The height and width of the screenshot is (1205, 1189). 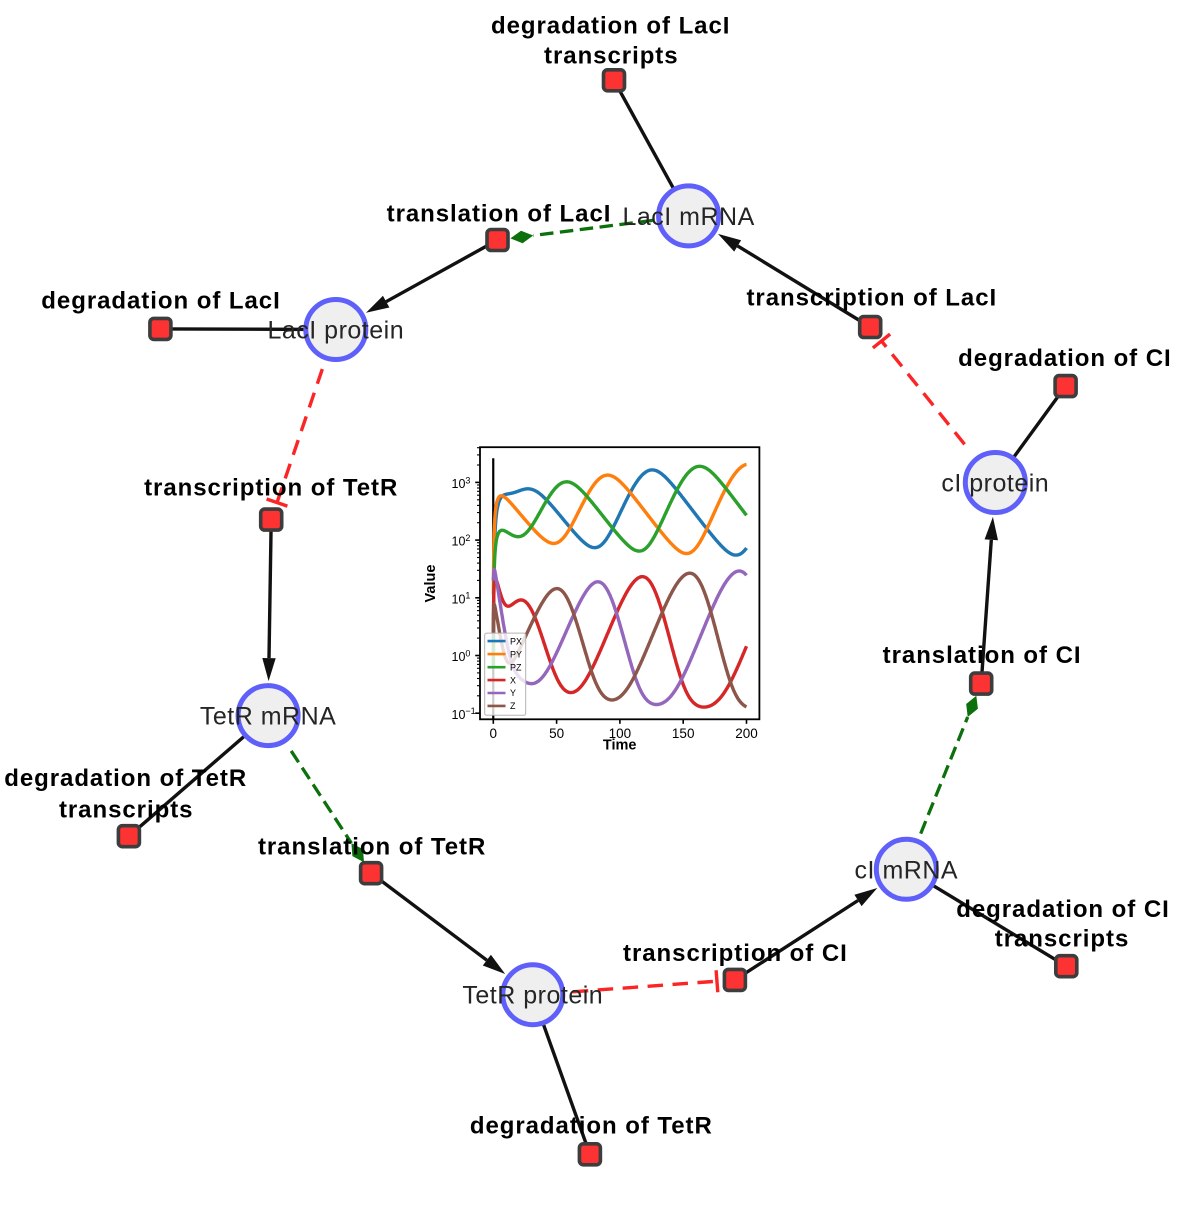 I want to click on svg-text: cI protein, so click(x=995, y=484).